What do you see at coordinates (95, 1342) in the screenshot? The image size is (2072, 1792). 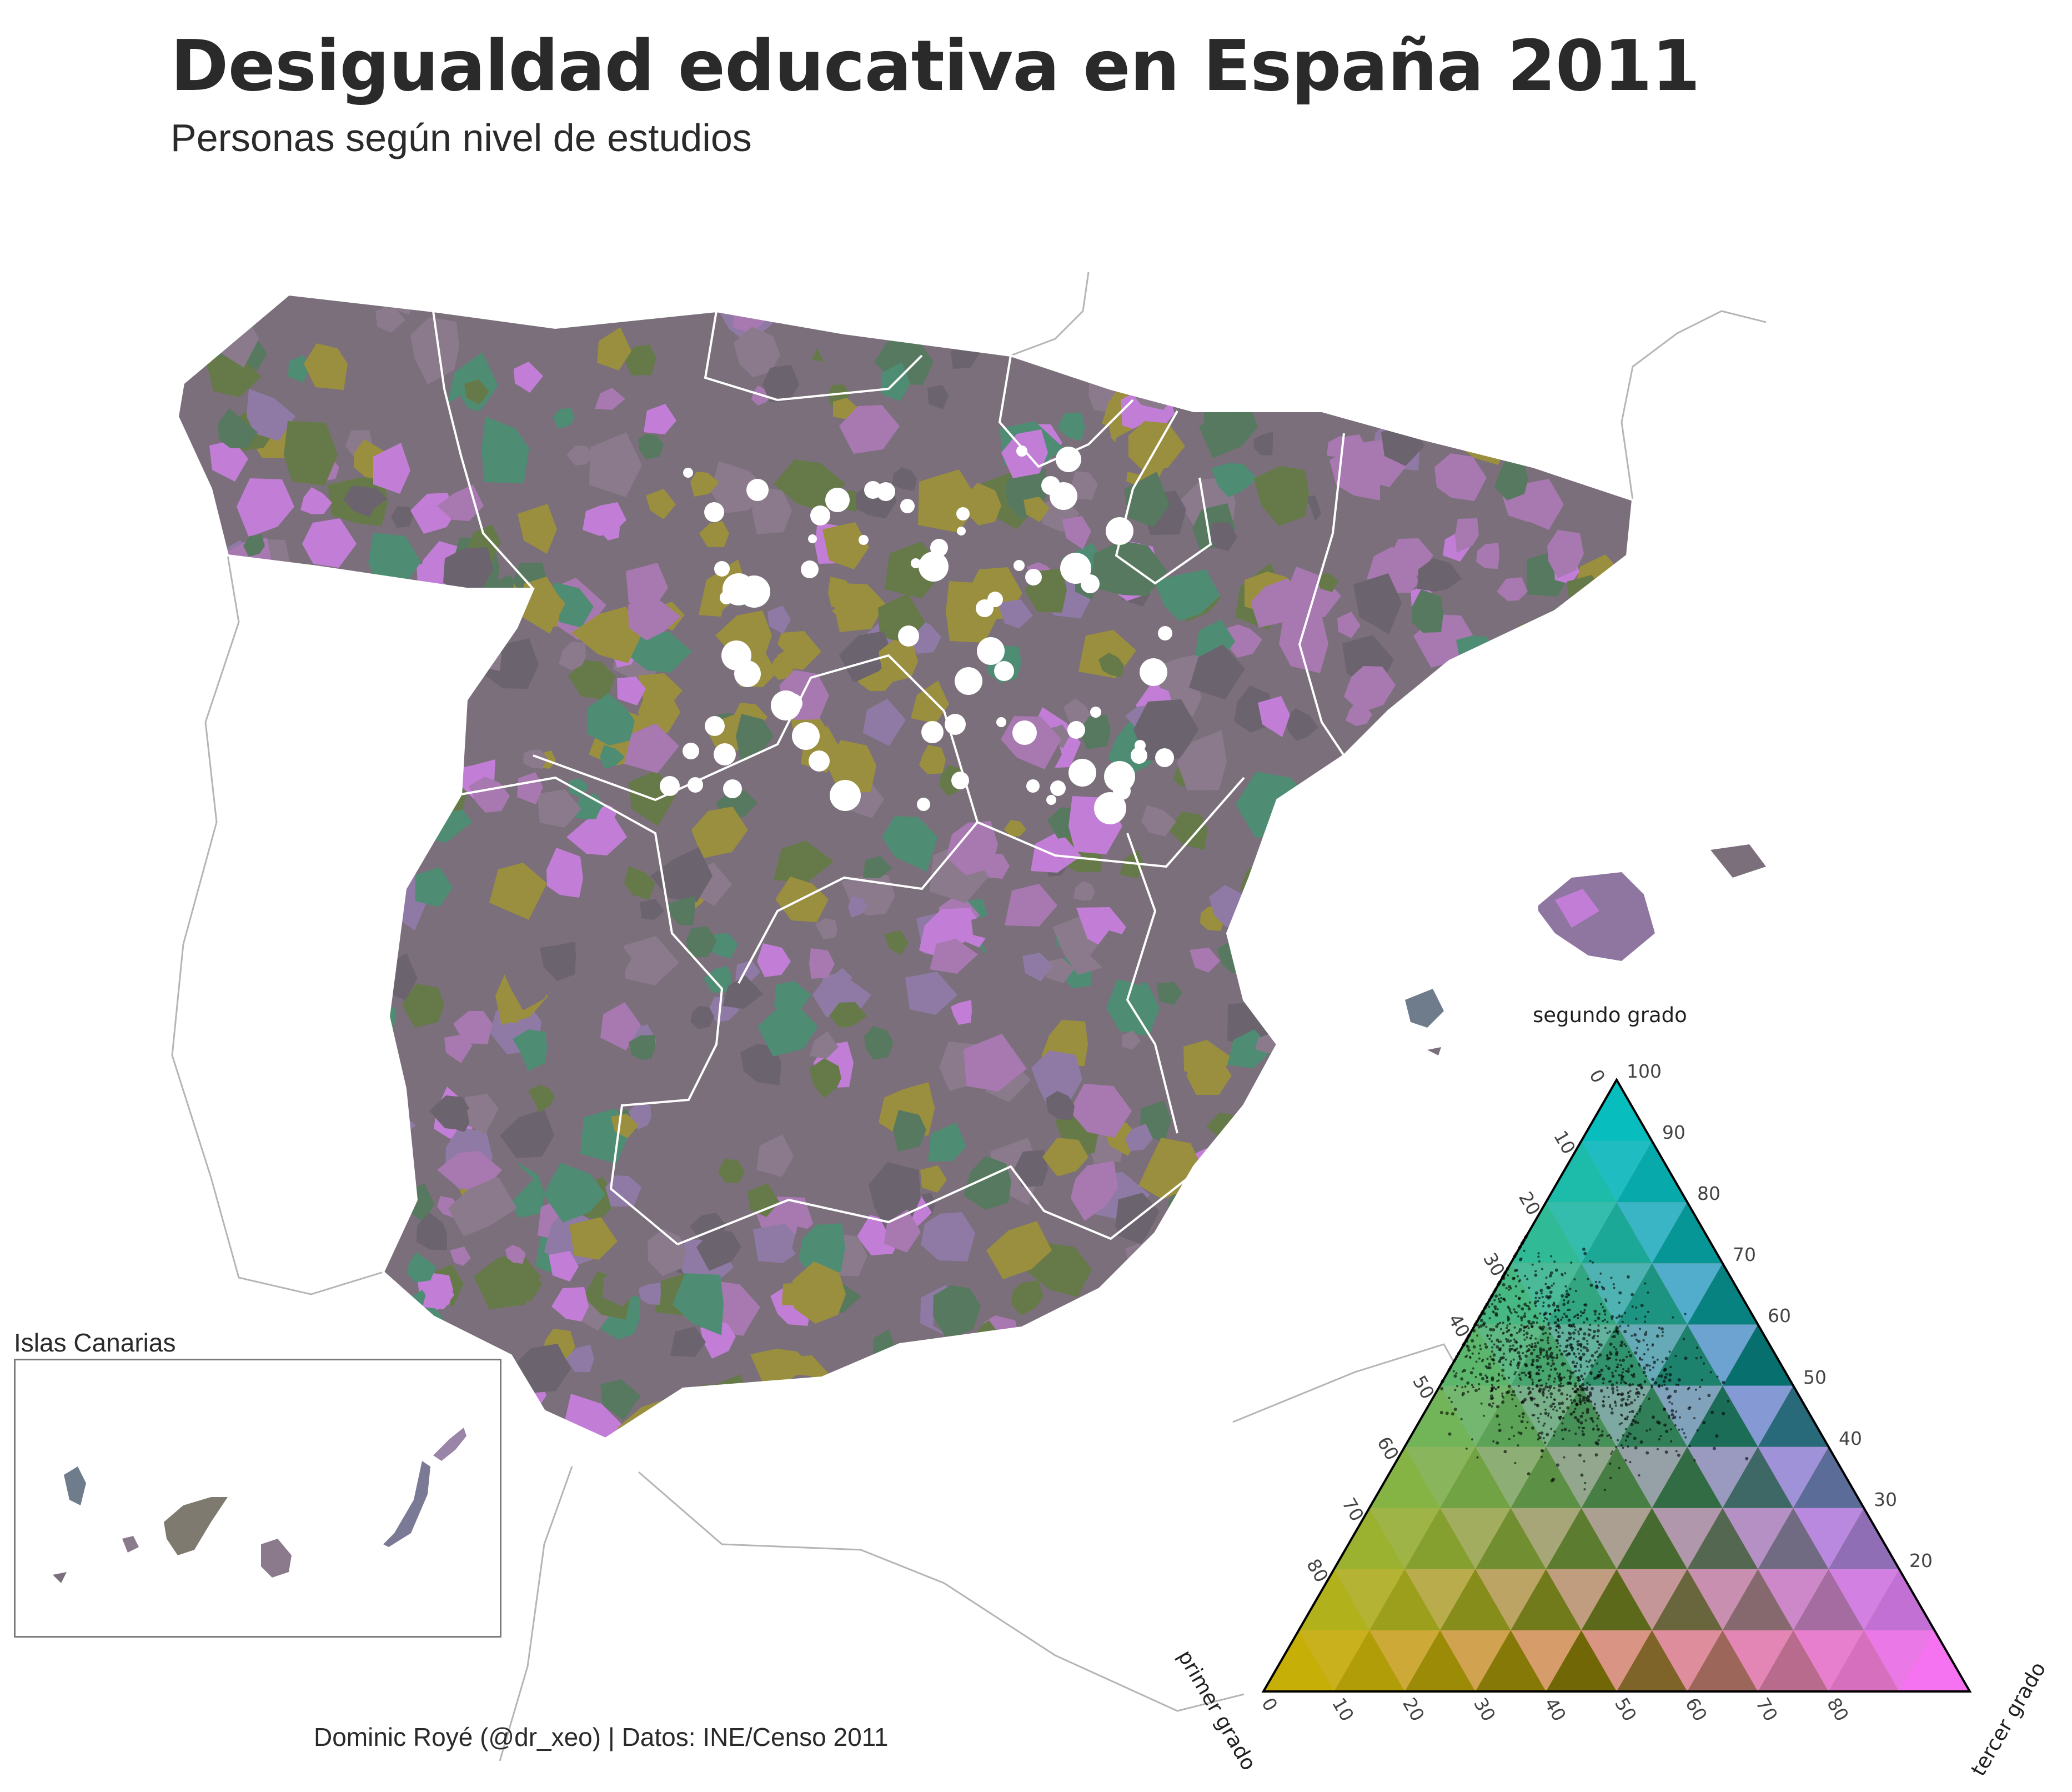 I see `inset-label: Islas Canarias` at bounding box center [95, 1342].